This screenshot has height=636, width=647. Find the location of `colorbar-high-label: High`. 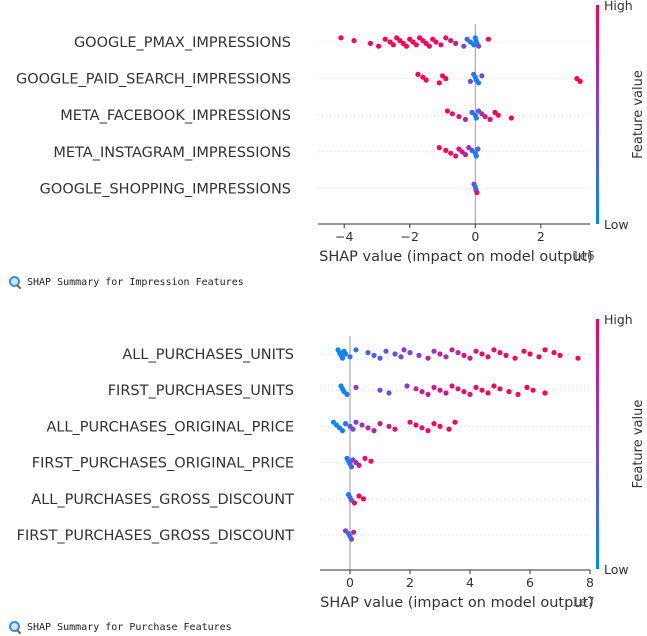

colorbar-high-label: High is located at coordinates (618, 6).